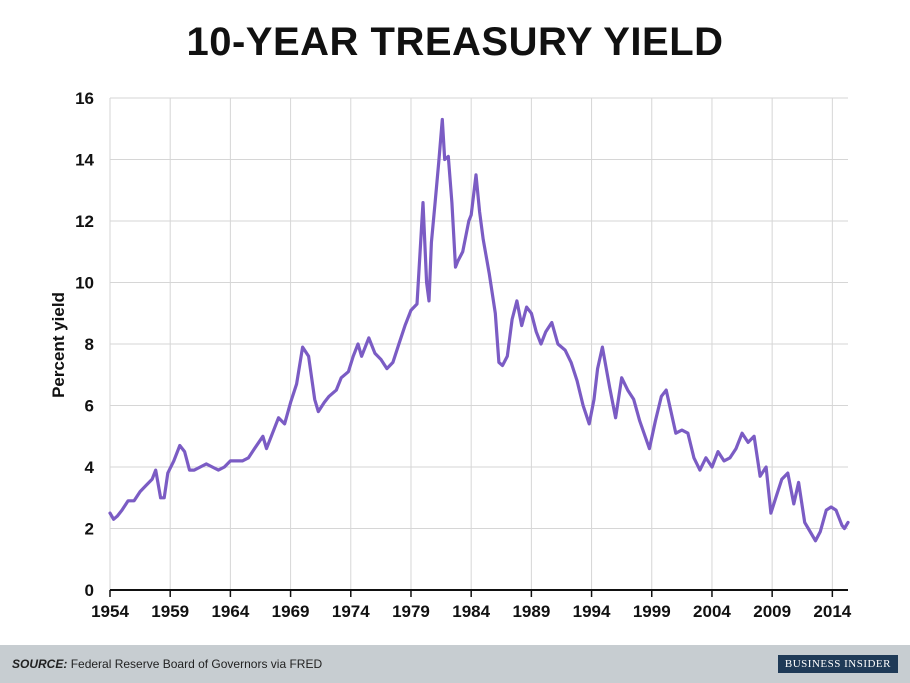  Describe the element at coordinates (478, 593) in the screenshot. I see `axes` at that location.